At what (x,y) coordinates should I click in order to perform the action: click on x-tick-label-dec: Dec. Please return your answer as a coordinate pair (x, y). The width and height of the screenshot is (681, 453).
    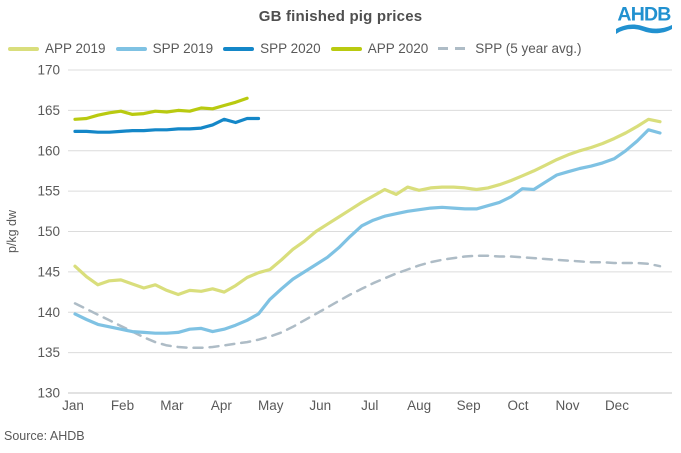
    Looking at the image, I should click on (617, 405).